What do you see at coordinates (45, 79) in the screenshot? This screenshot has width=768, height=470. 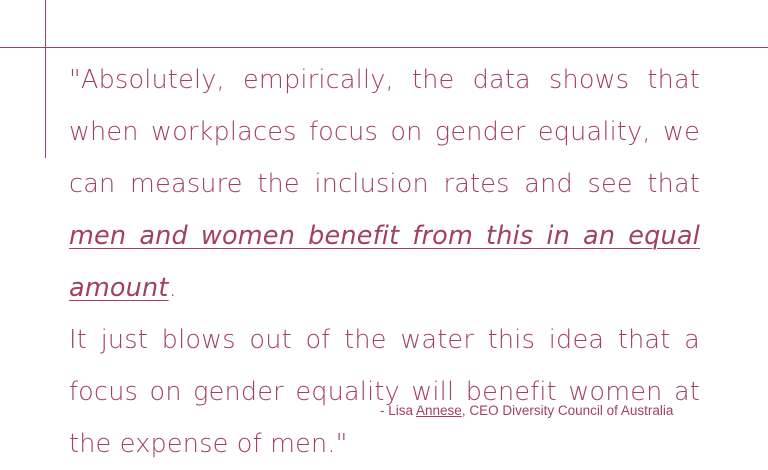 I see `vertical-divider-line` at bounding box center [45, 79].